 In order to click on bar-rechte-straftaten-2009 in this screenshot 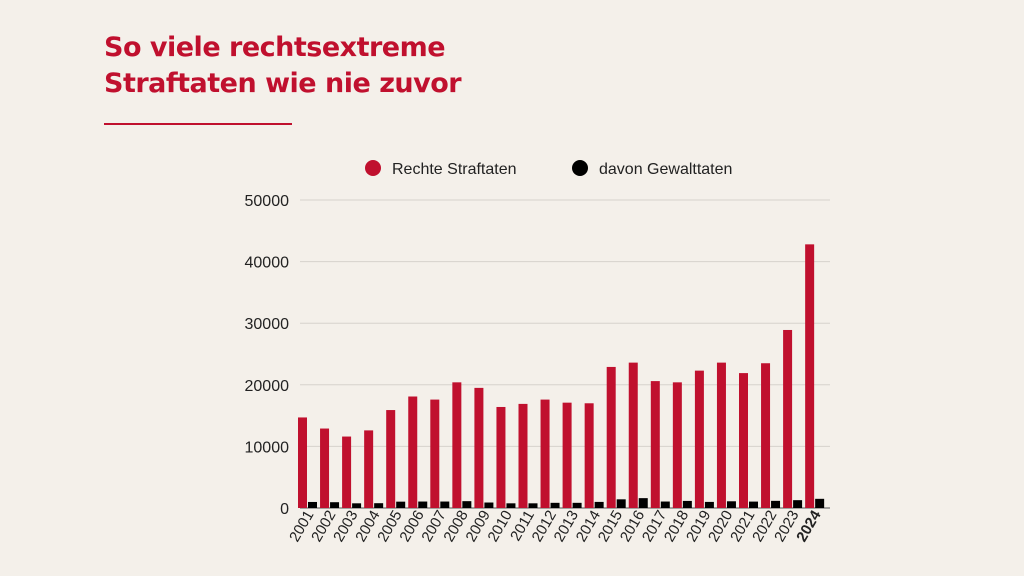, I will do `click(479, 447)`.